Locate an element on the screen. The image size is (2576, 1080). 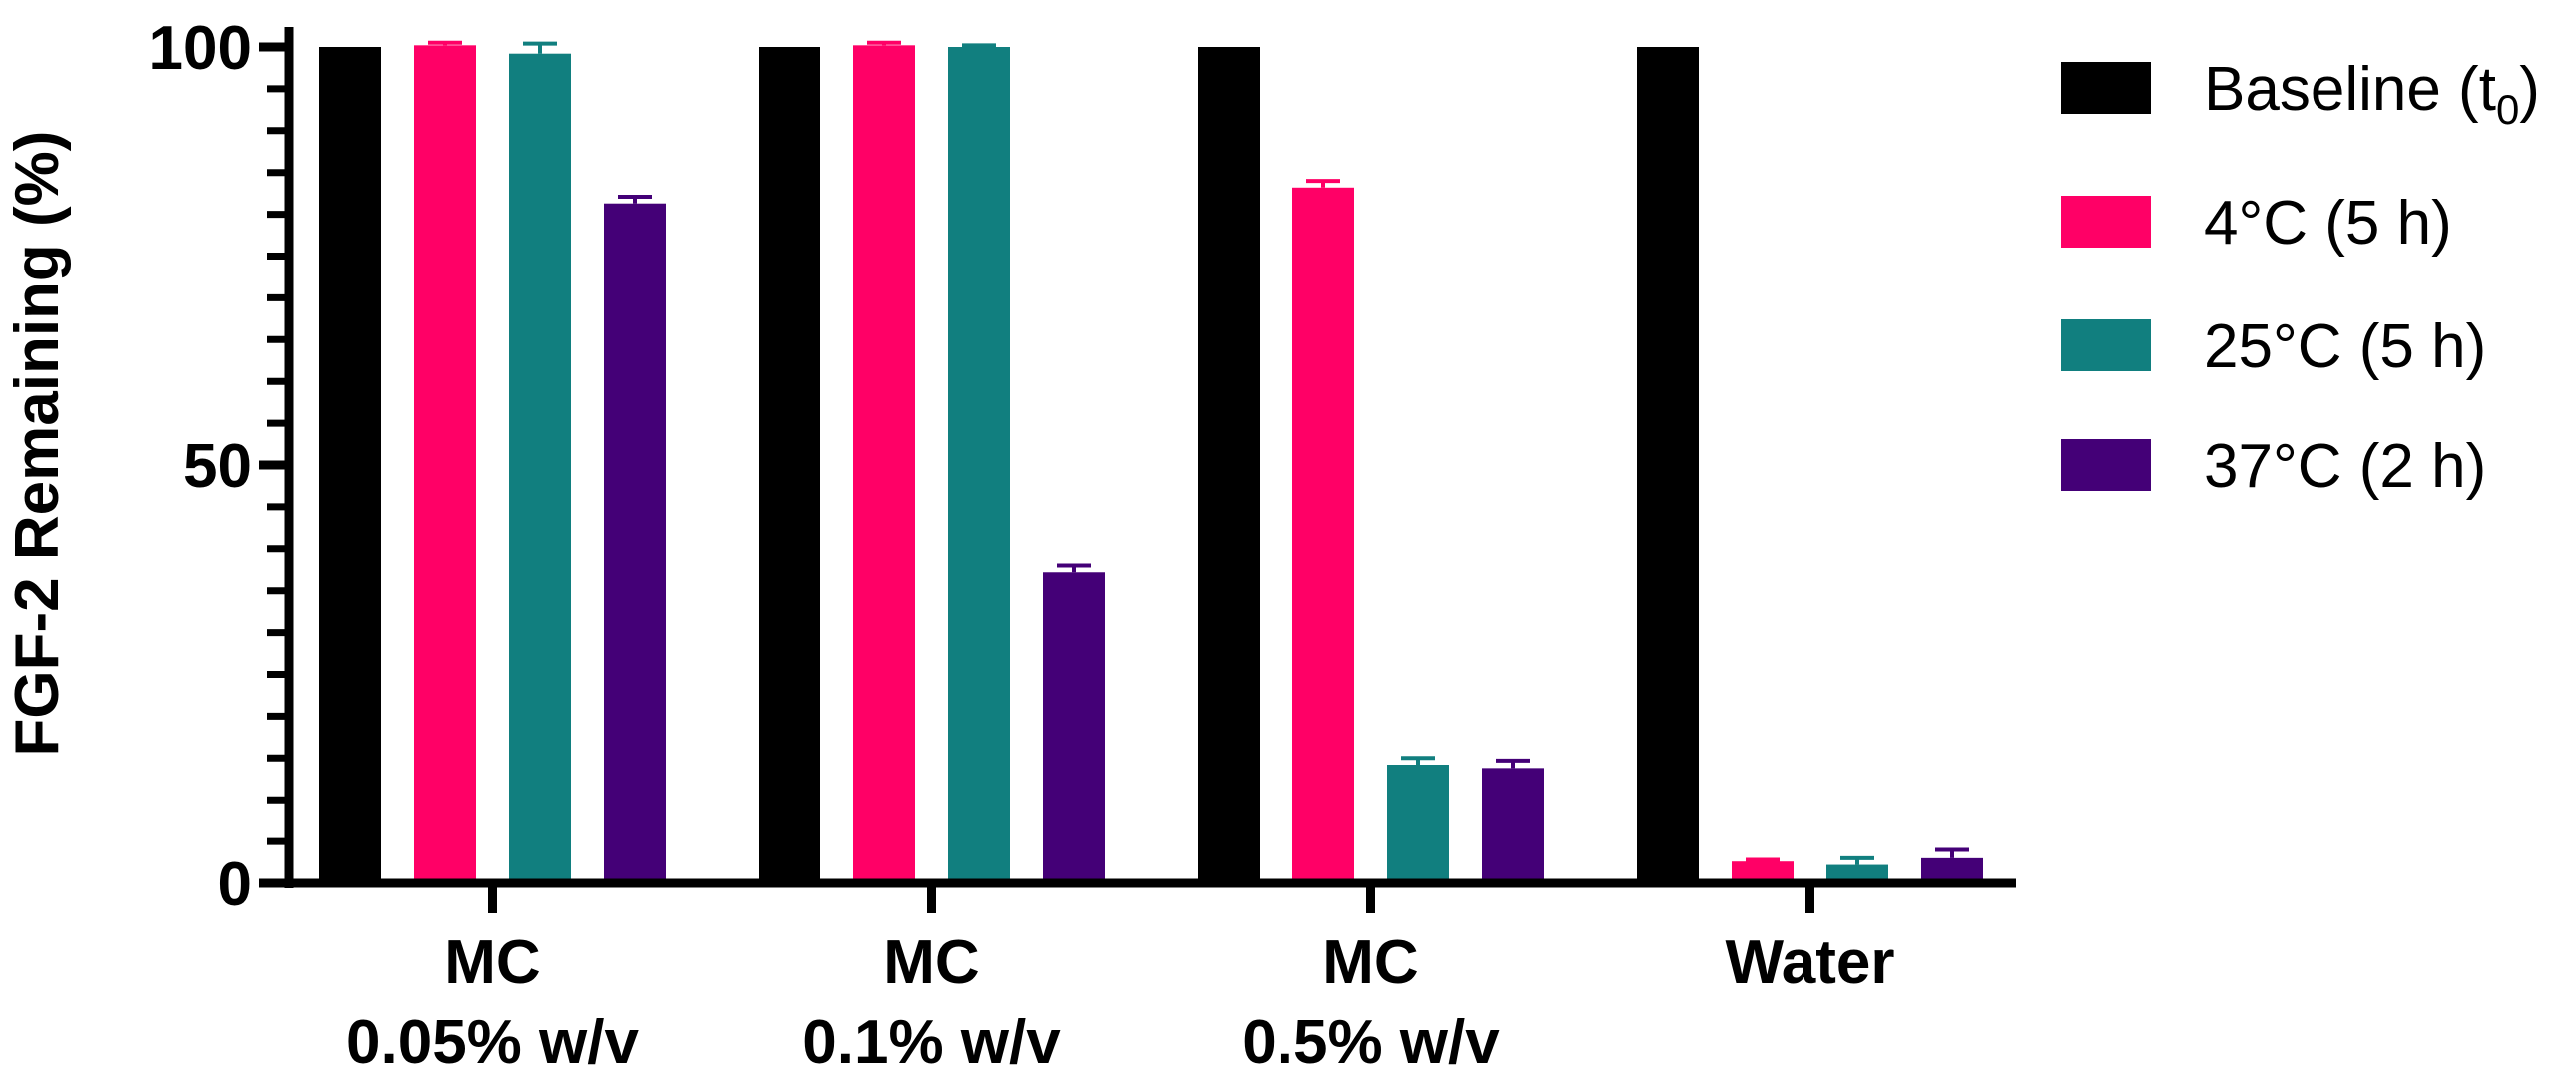
legend-label: 37°C (2 h) is located at coordinates (2345, 466).